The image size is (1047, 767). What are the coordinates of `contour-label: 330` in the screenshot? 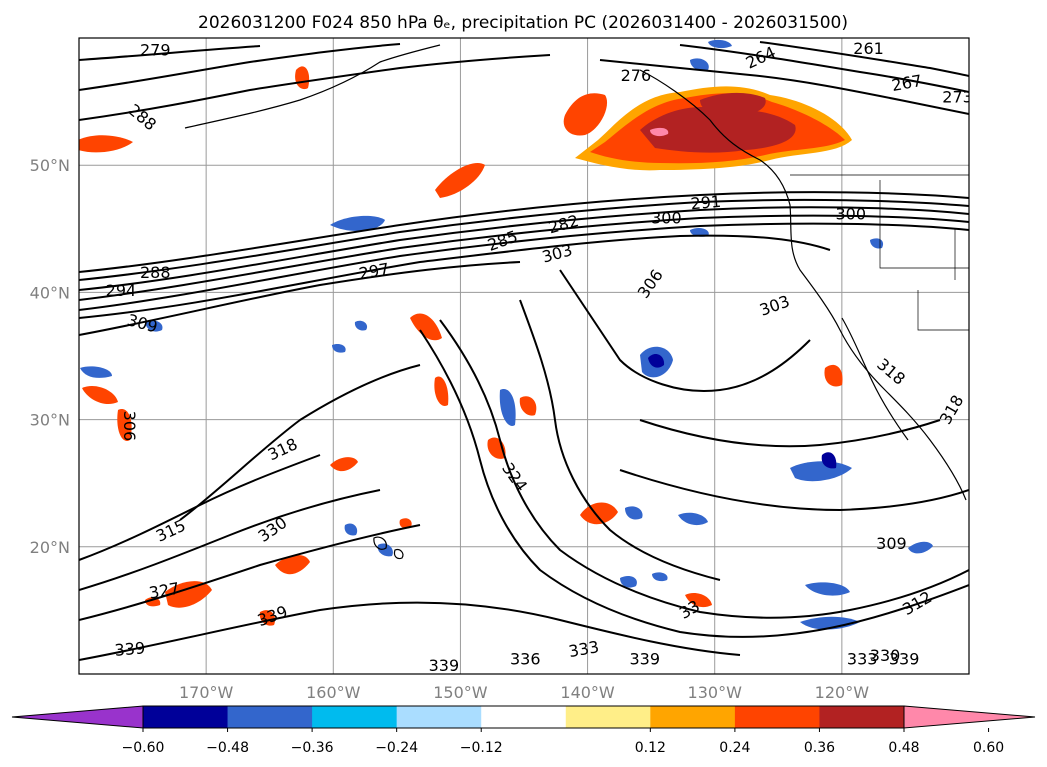 It's located at (885, 655).